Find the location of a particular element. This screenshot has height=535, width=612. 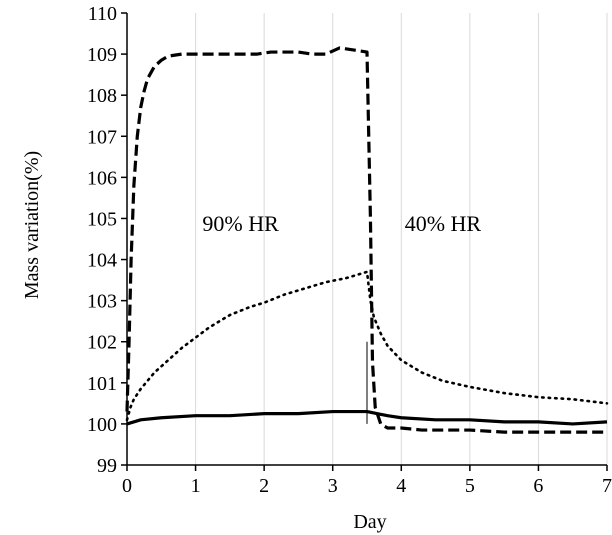

x-tick-label-5: 5 is located at coordinates (470, 486).